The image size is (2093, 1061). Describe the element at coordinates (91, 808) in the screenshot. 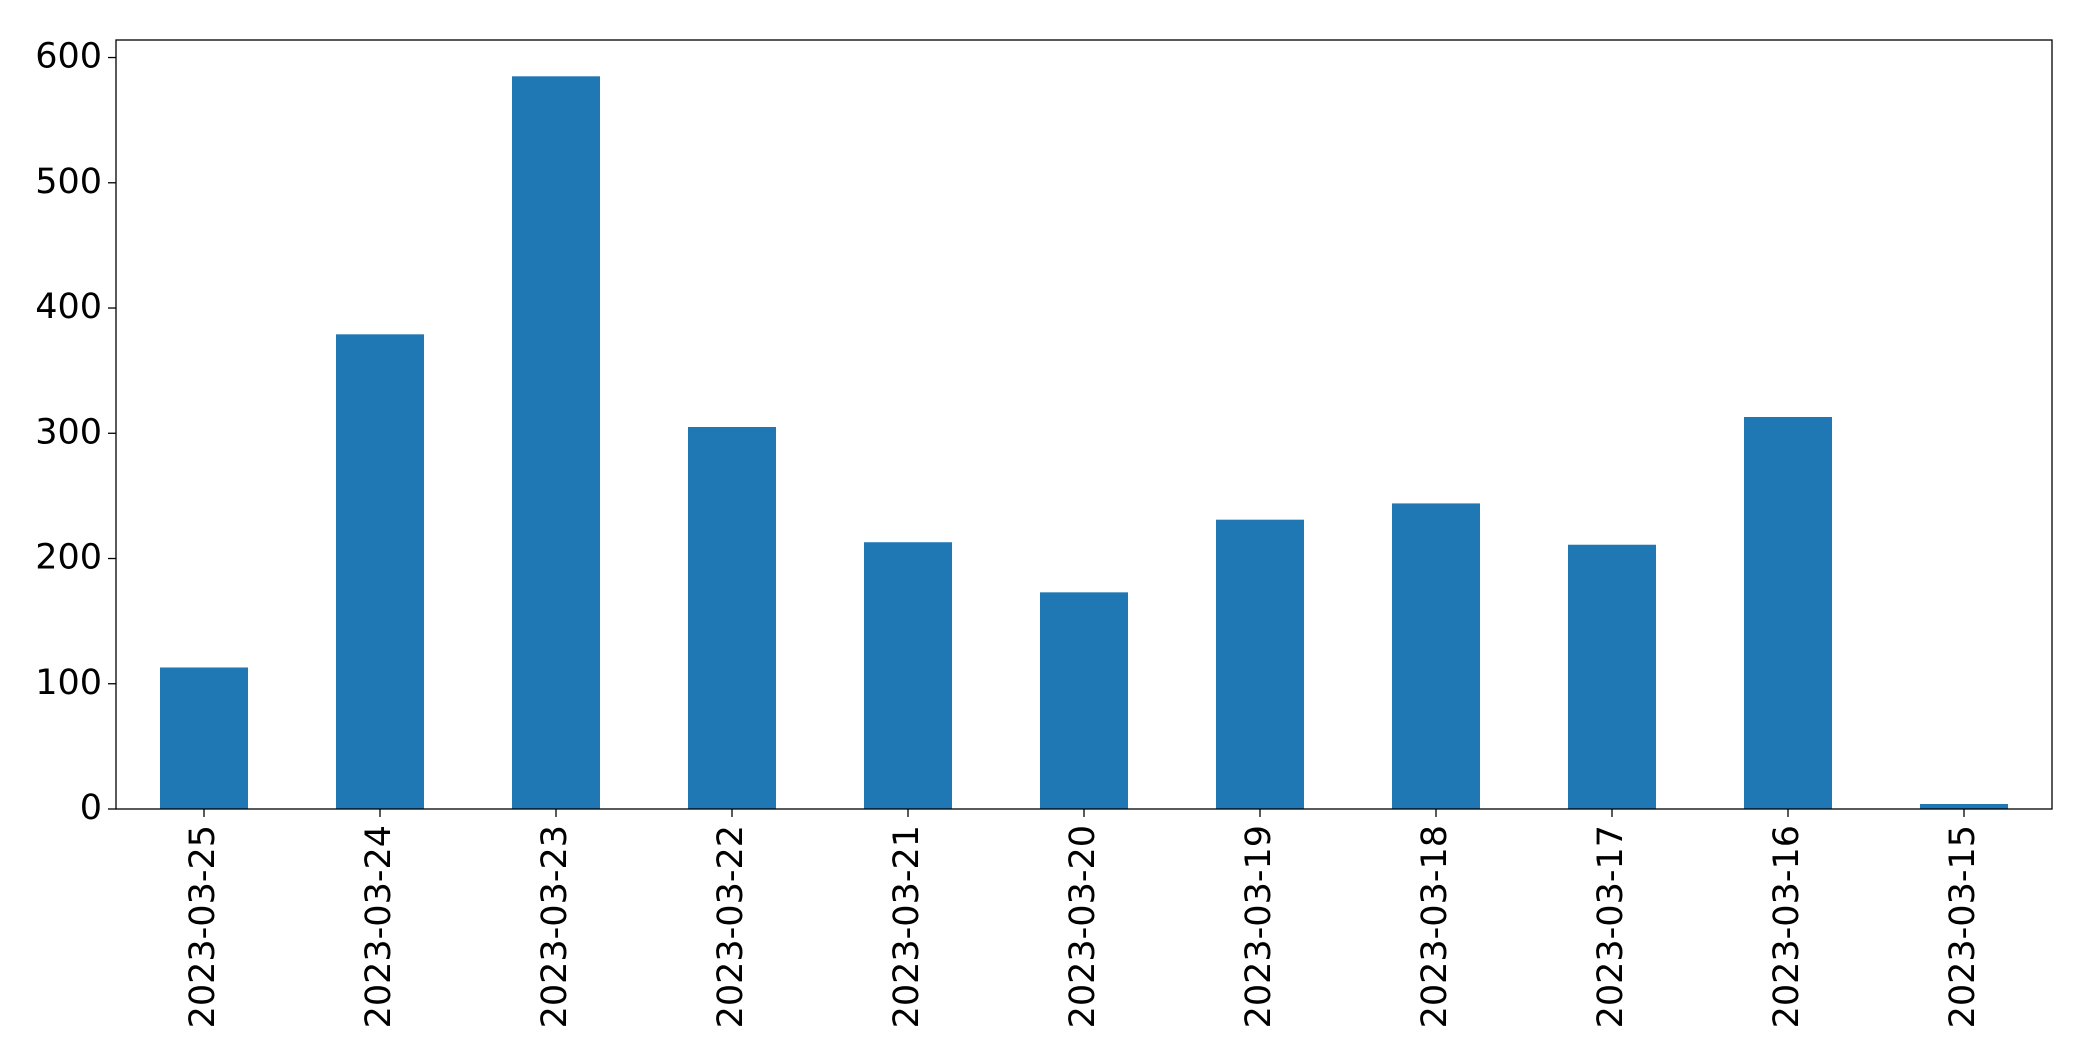

I see `y-tick-label: 0` at that location.